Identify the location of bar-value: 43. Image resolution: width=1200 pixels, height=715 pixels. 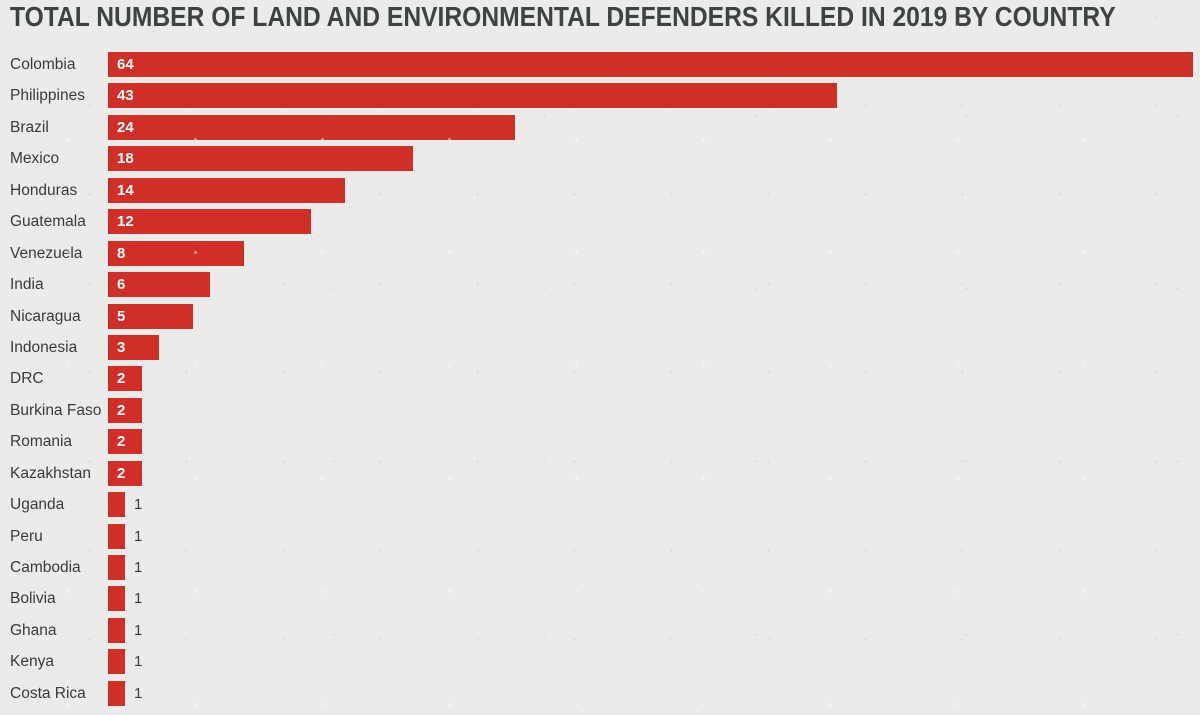
(125, 96).